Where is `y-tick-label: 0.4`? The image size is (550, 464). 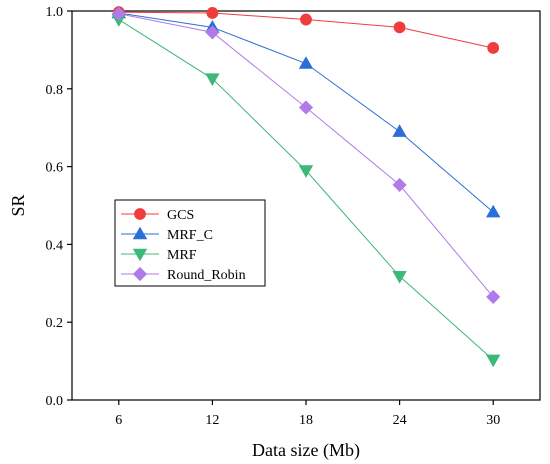
y-tick-label: 0.4 is located at coordinates (55, 245).